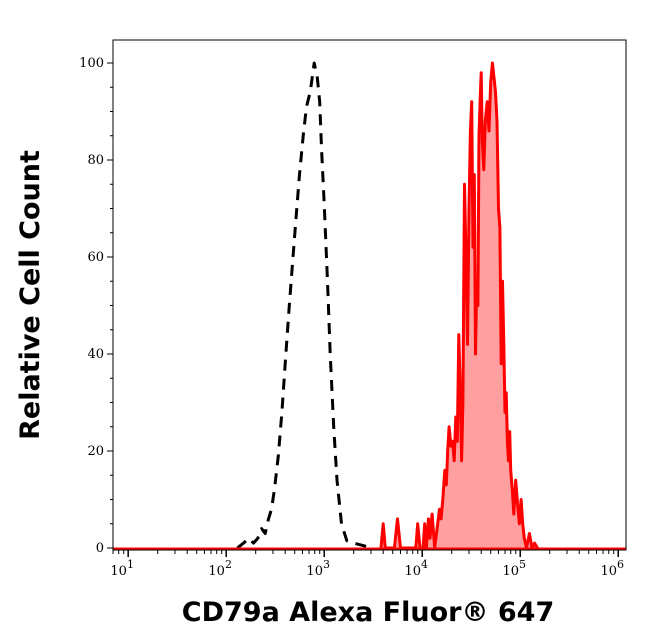 The width and height of the screenshot is (646, 641). What do you see at coordinates (122, 568) in the screenshot?
I see `x-tick-label: 10¹` at bounding box center [122, 568].